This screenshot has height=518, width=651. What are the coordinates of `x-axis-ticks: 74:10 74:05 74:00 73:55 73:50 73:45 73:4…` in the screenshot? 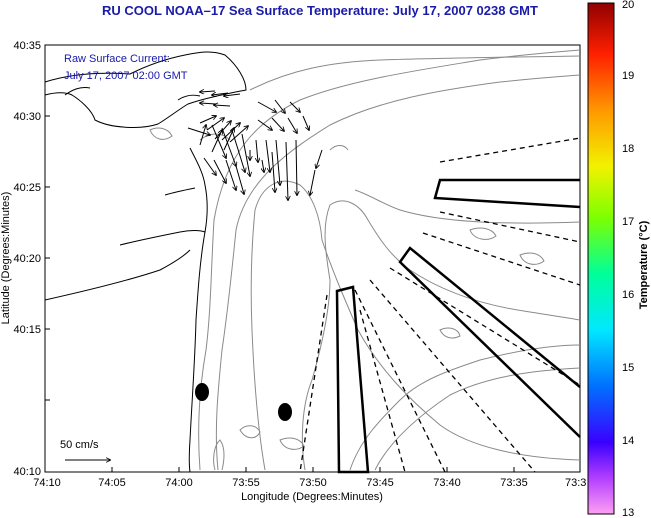 It's located at (309, 483).